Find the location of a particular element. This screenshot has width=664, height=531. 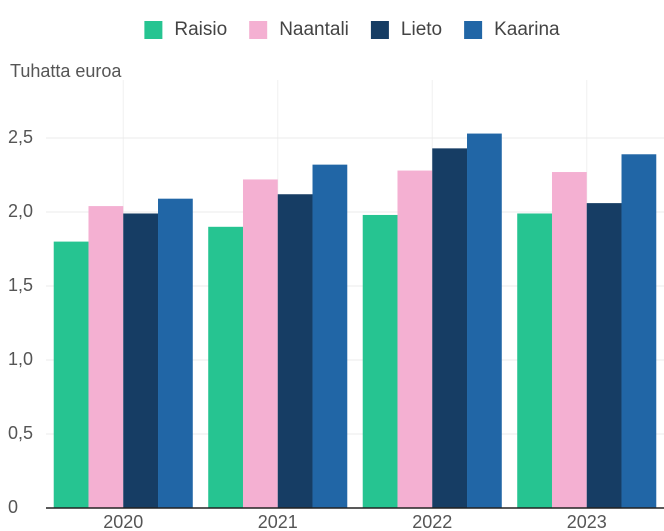

legend-label: Lieto is located at coordinates (421, 29).